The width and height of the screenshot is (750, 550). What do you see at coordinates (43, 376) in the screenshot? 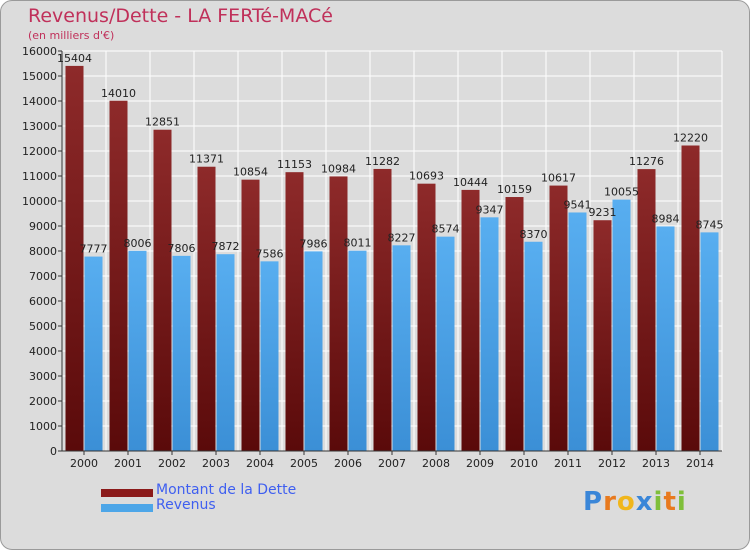
I see `y-tick-label: 3000` at bounding box center [43, 376].